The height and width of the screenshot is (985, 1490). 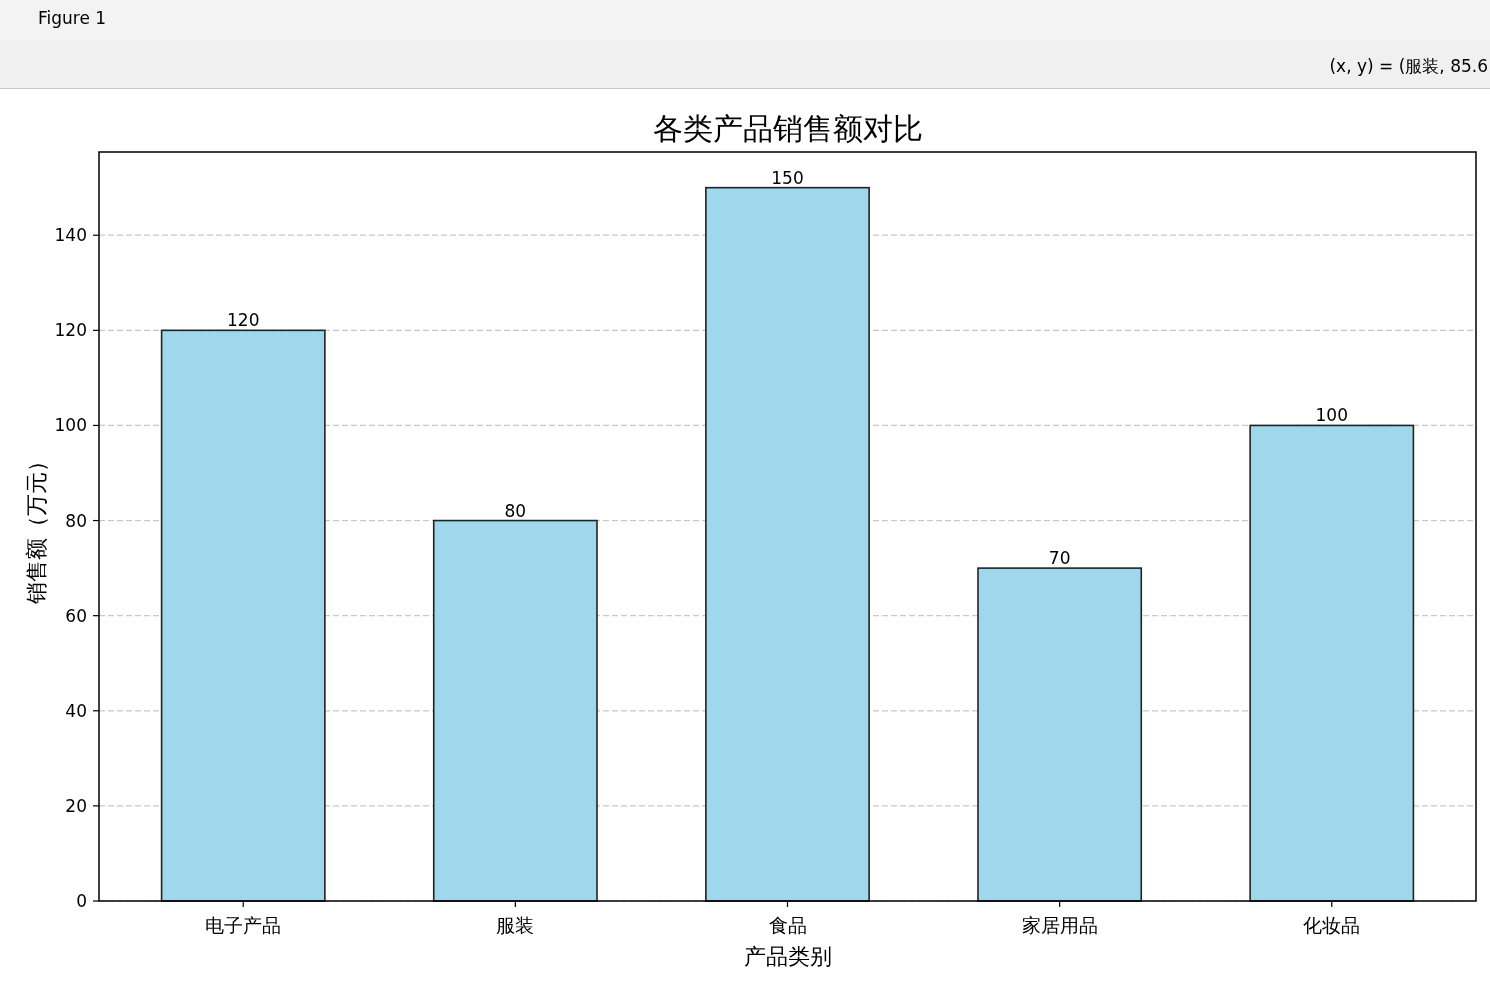 What do you see at coordinates (76, 710) in the screenshot?
I see `y-tick-label: 40` at bounding box center [76, 710].